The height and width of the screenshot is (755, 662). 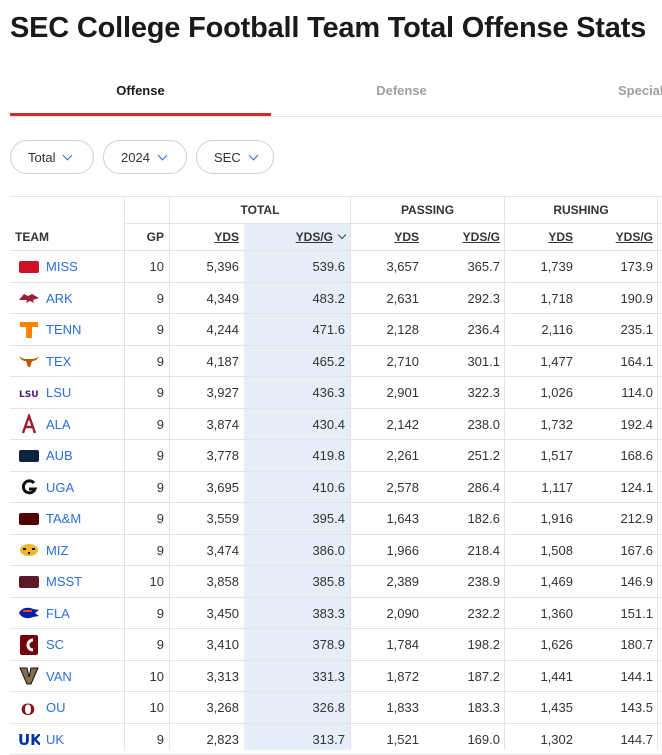 I want to click on team-link: UGA, so click(x=60, y=488).